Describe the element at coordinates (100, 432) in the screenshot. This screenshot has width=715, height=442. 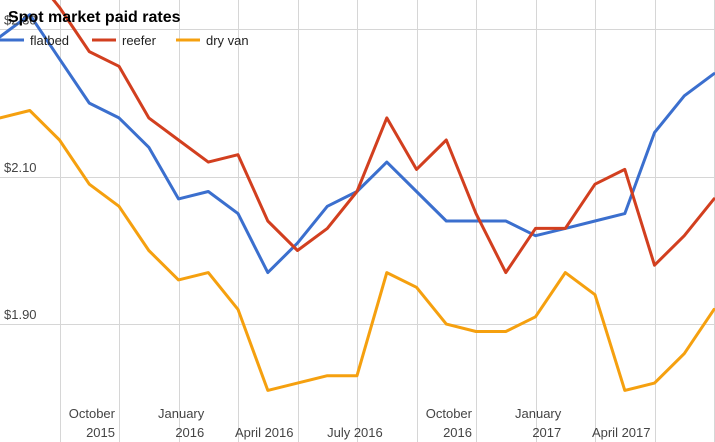
I see `x-tick-label: 2015` at that location.